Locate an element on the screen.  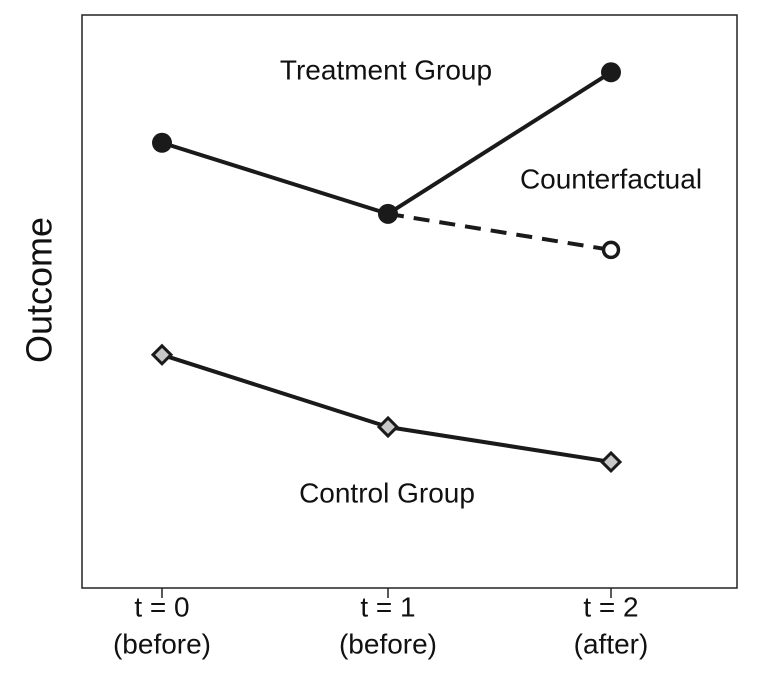
series-label: Control Group is located at coordinates (387, 492).